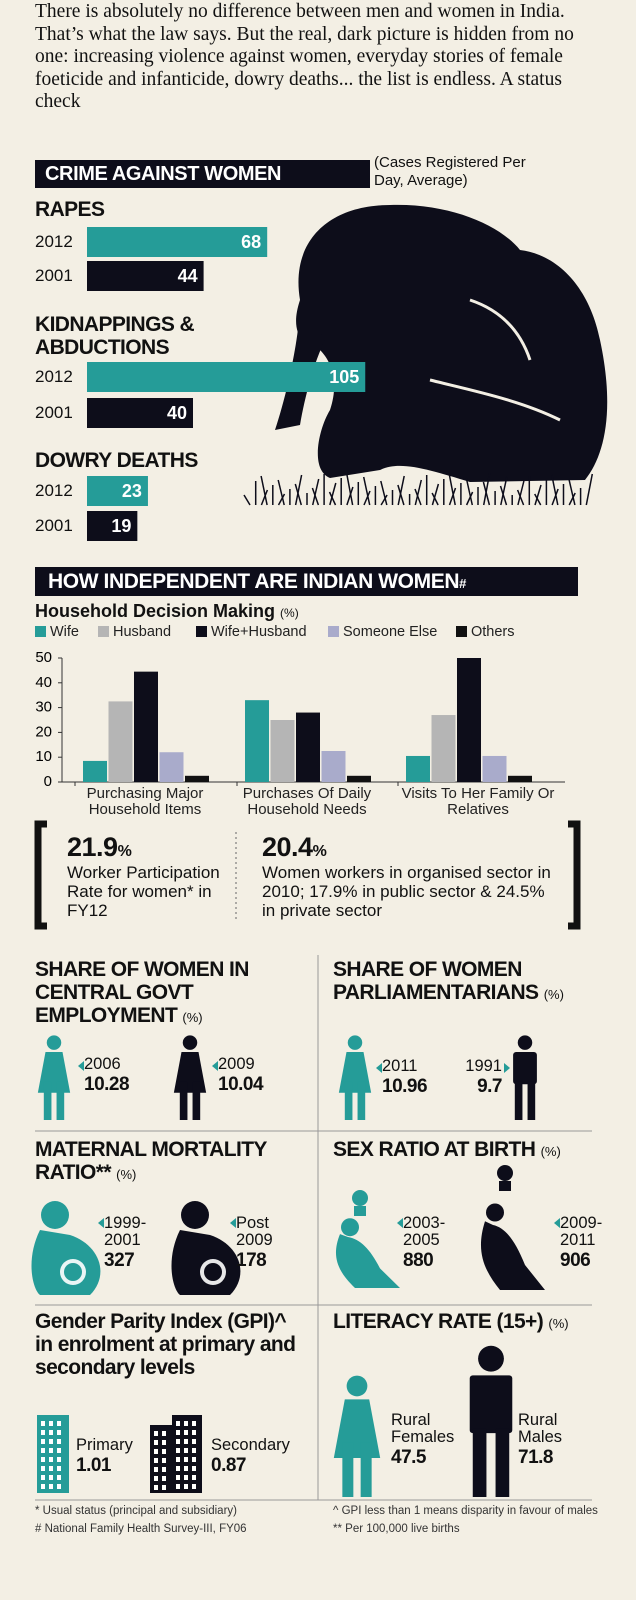 The image size is (636, 1600). Describe the element at coordinates (99, 847) in the screenshot. I see `stat-value: 21.9%` at that location.